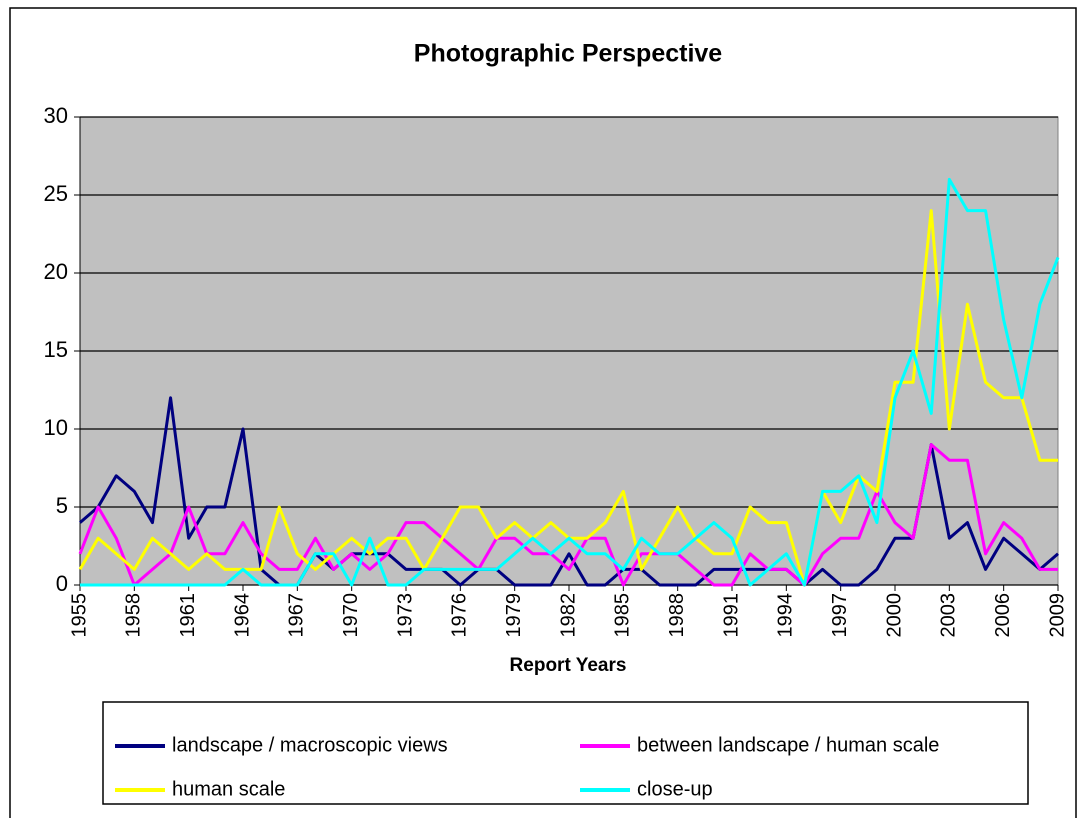 This screenshot has width=1086, height=818. I want to click on y-tick-label: 0, so click(62, 583).